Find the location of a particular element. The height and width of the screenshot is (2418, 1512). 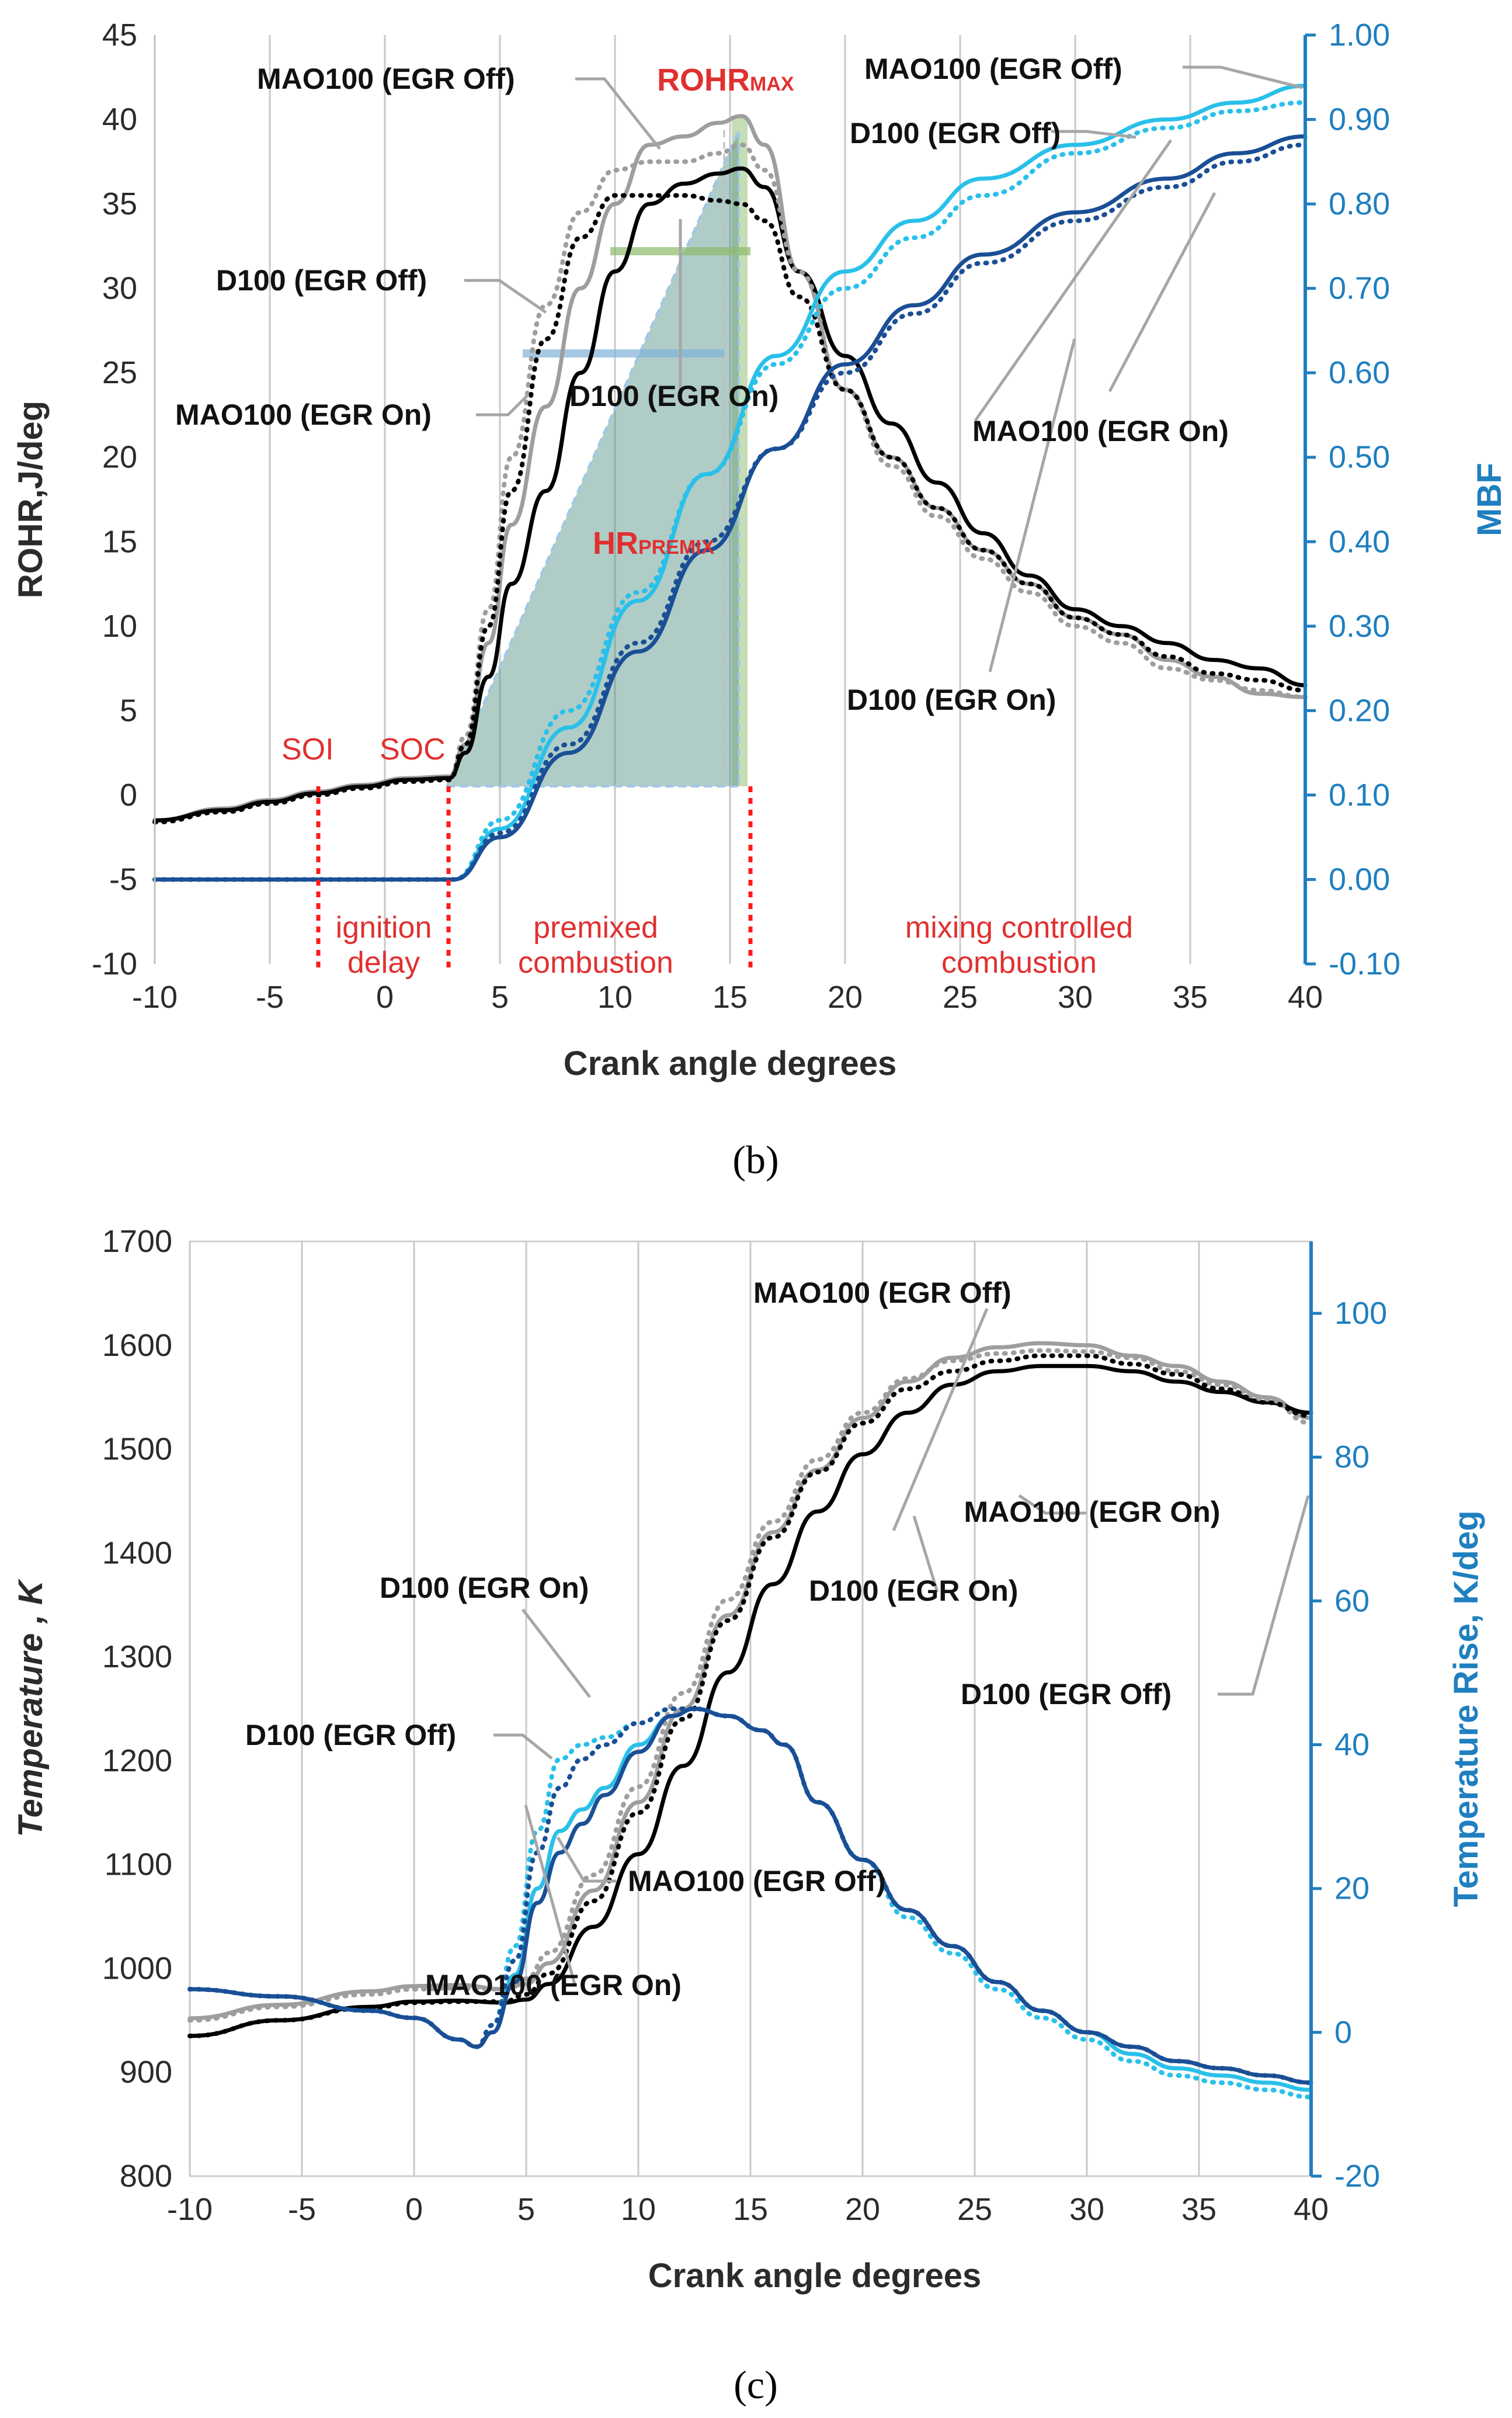

callout-mao-off-left: MAO100 (EGR Off) is located at coordinates (386, 79).